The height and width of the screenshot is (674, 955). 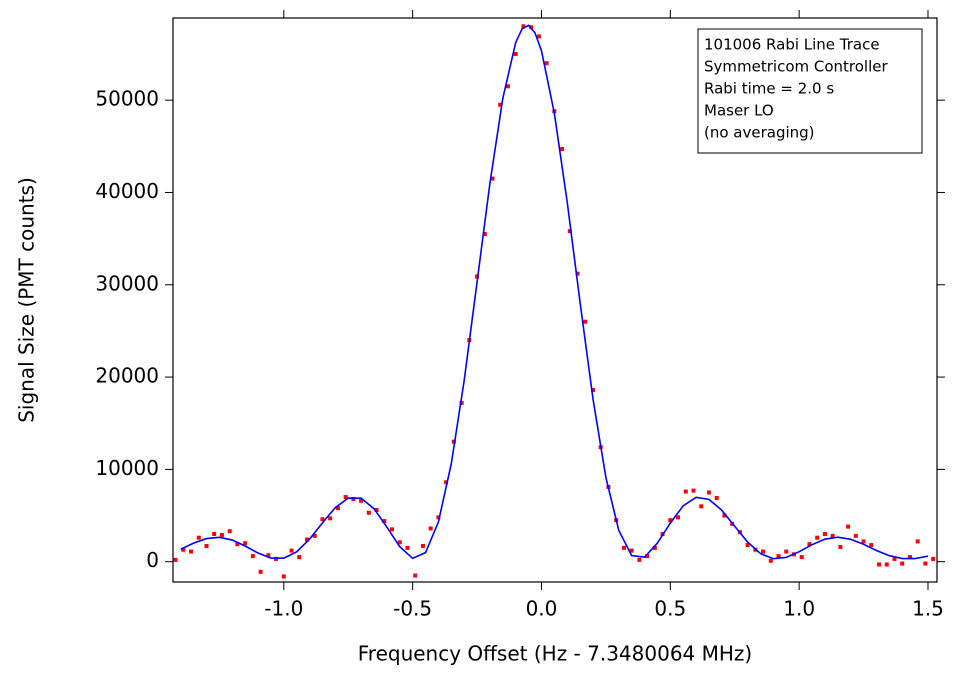 What do you see at coordinates (127, 191) in the screenshot?
I see `y-tick-label: 40000` at bounding box center [127, 191].